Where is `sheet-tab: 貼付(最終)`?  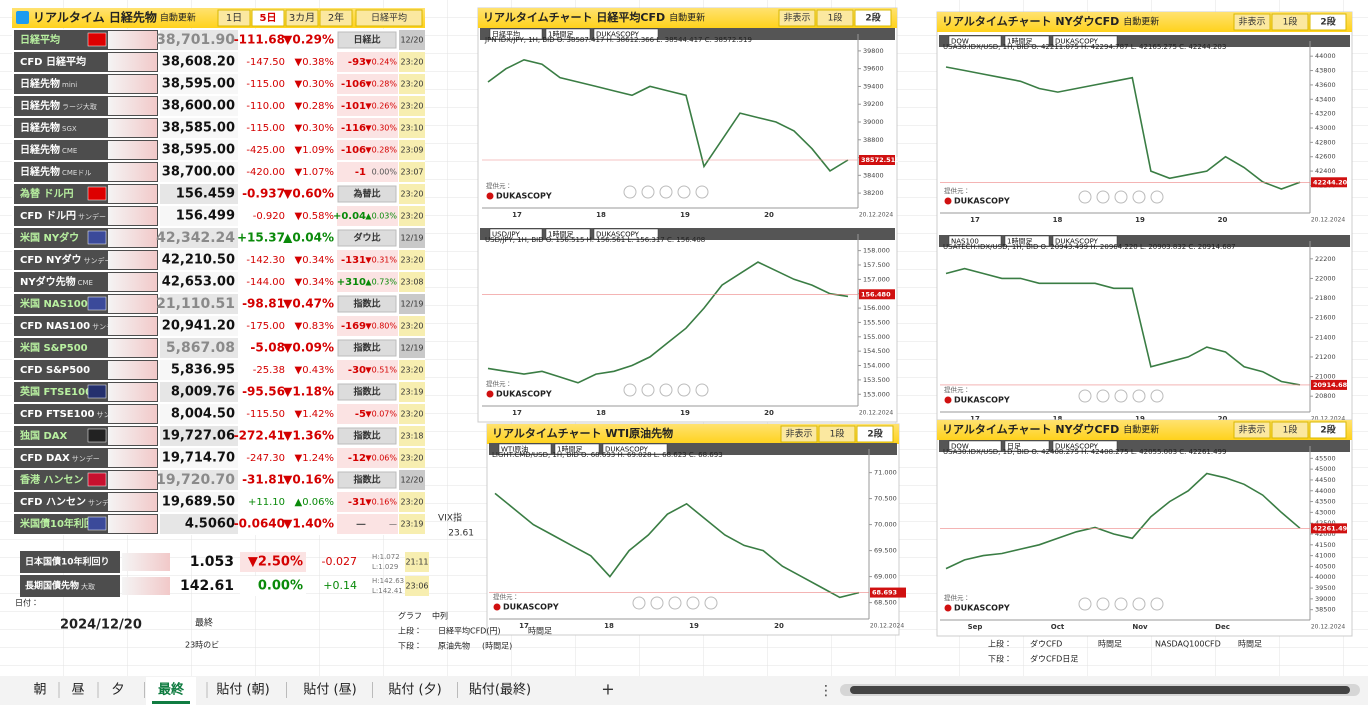 sheet-tab: 貼付(最終) is located at coordinates (500, 690).